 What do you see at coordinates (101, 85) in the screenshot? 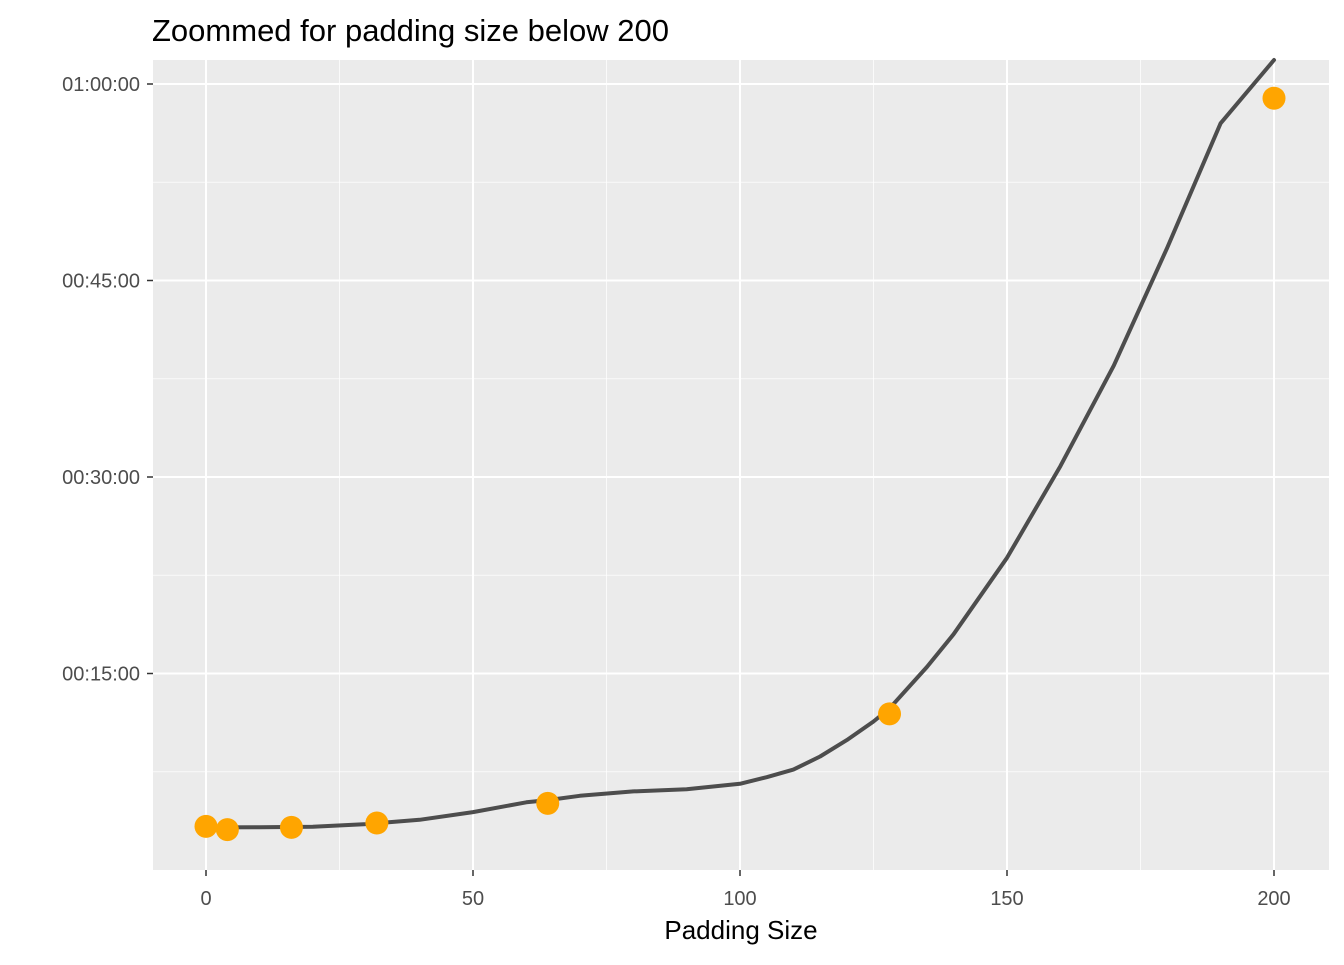
I see `y-tick-label: 01:00:00` at bounding box center [101, 85].